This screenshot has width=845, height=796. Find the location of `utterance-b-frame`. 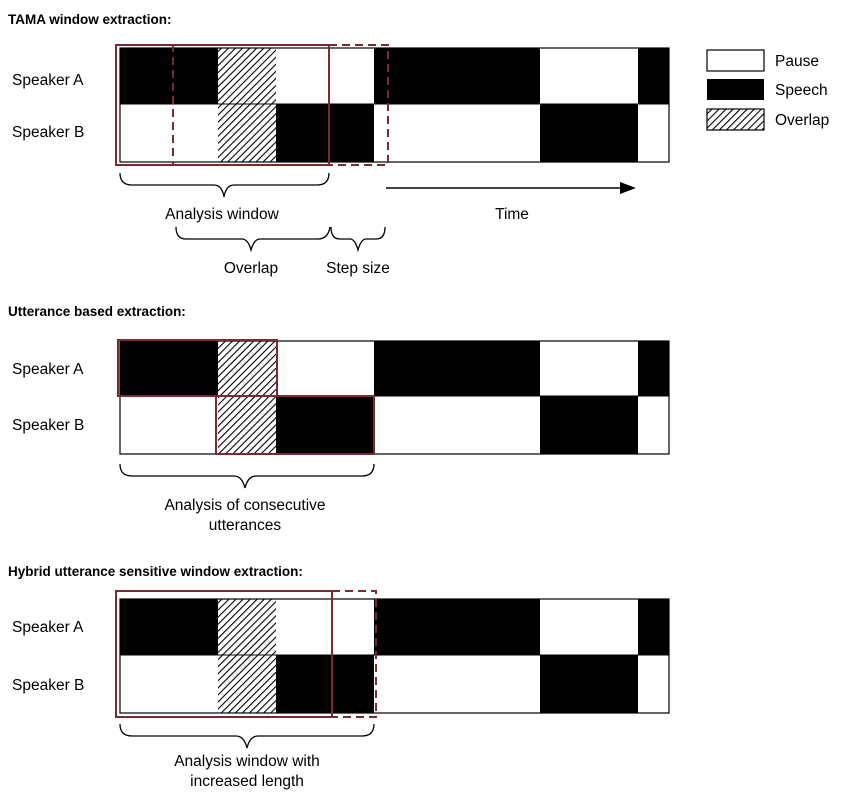

utterance-b-frame is located at coordinates (295, 425).